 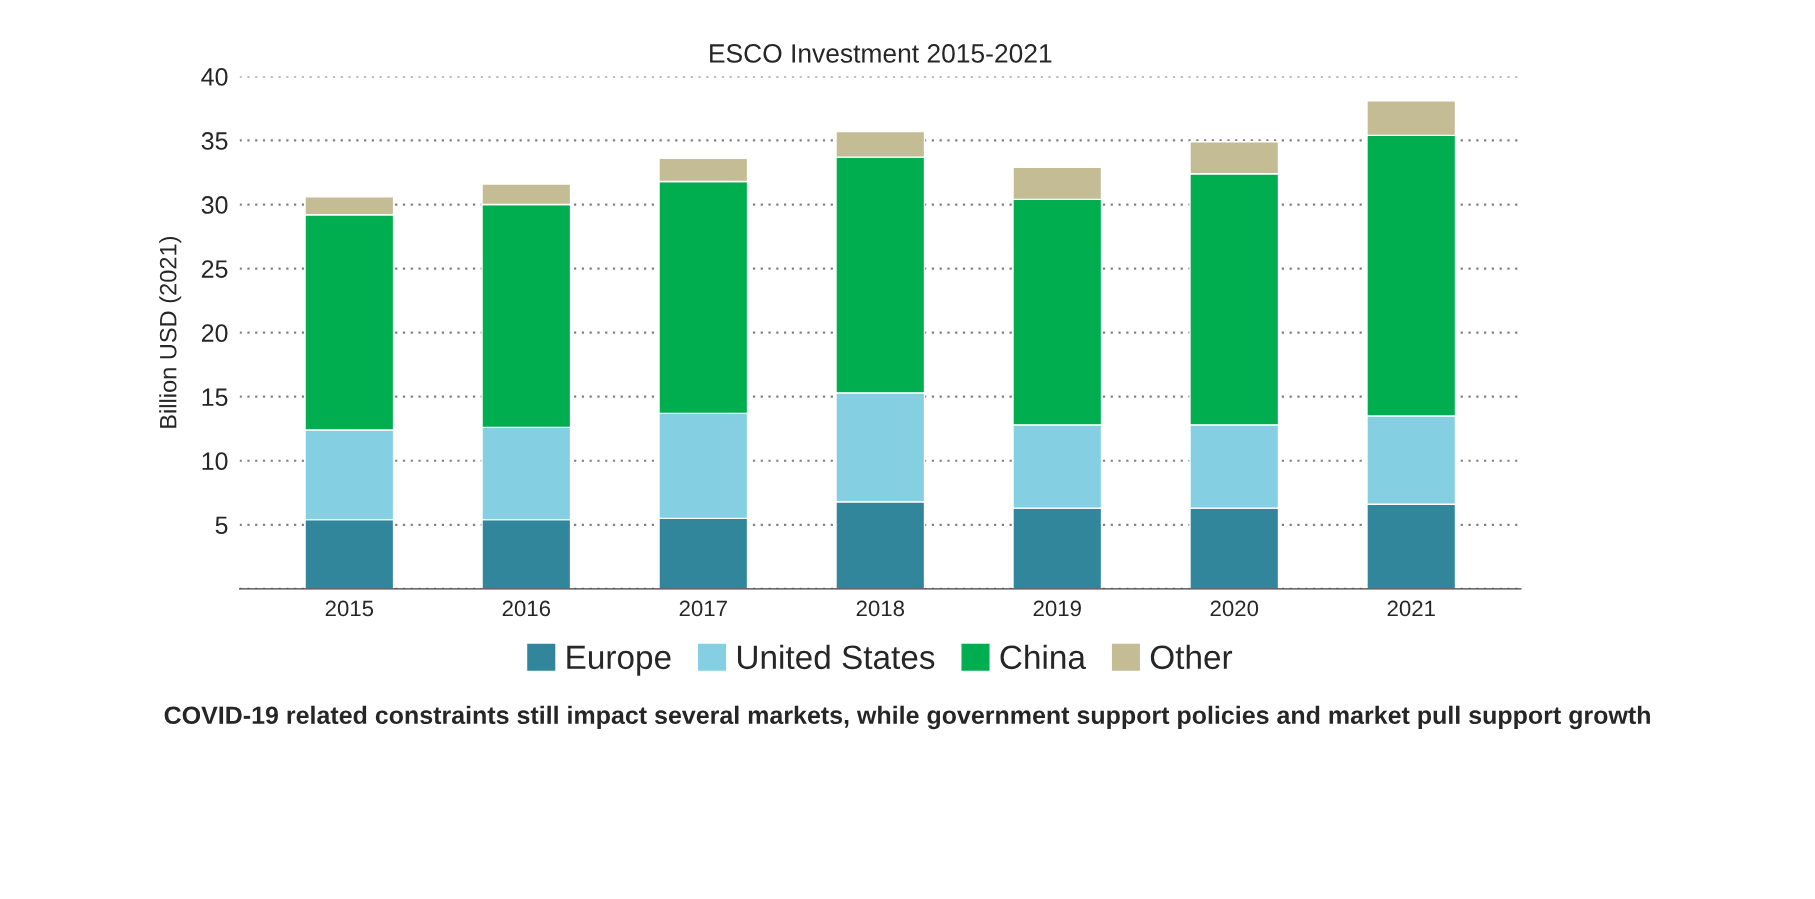 What do you see at coordinates (1234, 608) in the screenshot?
I see `x-tick-label: 2020` at bounding box center [1234, 608].